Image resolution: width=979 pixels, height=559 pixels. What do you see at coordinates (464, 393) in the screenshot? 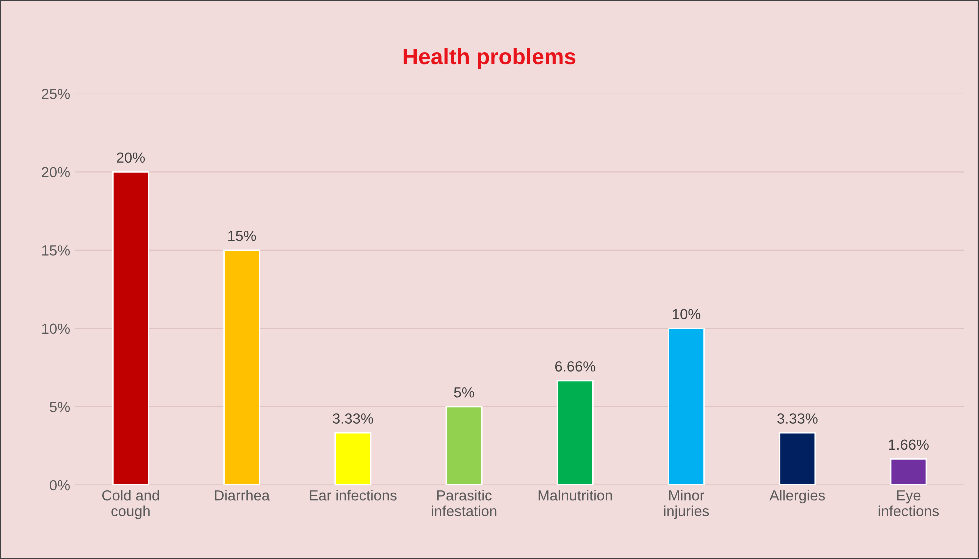
I see `data-label: 5%` at bounding box center [464, 393].